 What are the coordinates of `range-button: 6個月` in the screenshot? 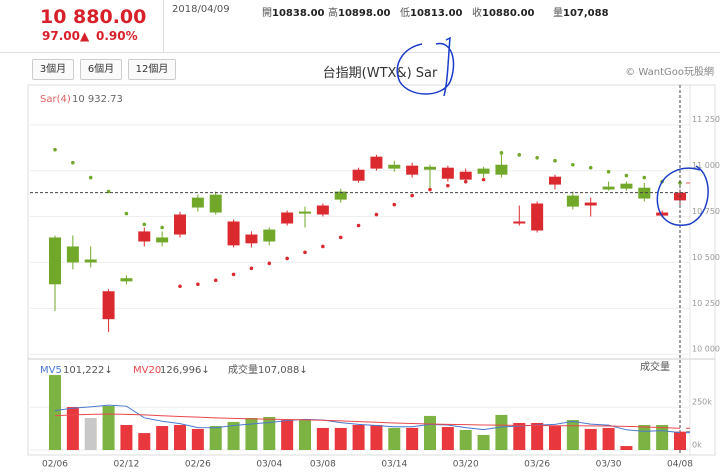 It's located at (101, 69).